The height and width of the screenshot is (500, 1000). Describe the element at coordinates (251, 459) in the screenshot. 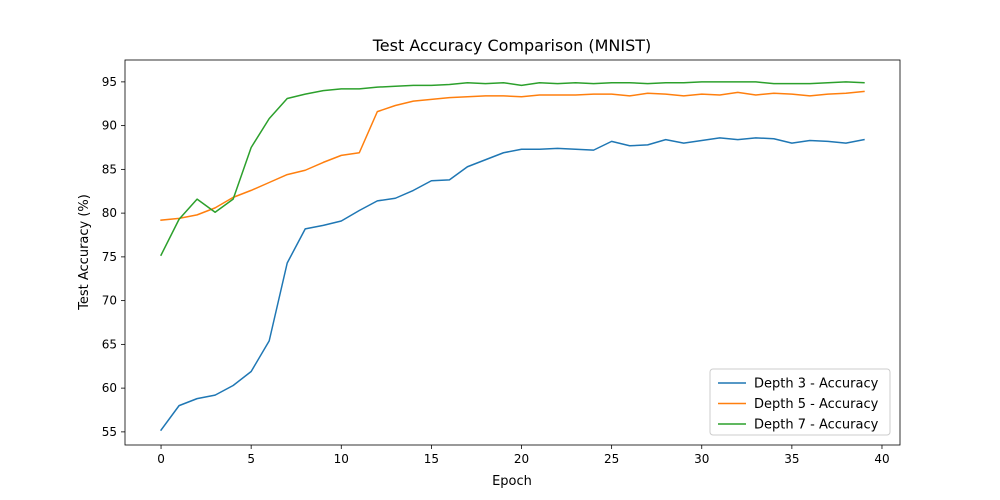

I see `x-tick-label: 5` at that location.